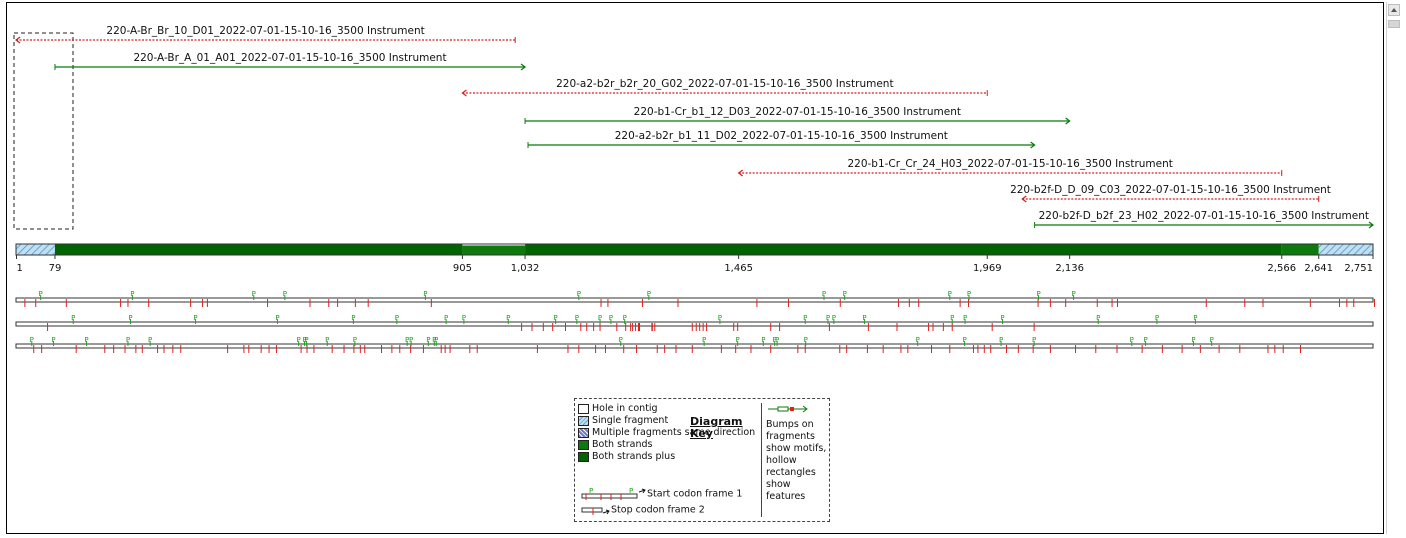 The height and width of the screenshot is (538, 1406). What do you see at coordinates (43, 131) in the screenshot?
I see `selection-box` at bounding box center [43, 131].